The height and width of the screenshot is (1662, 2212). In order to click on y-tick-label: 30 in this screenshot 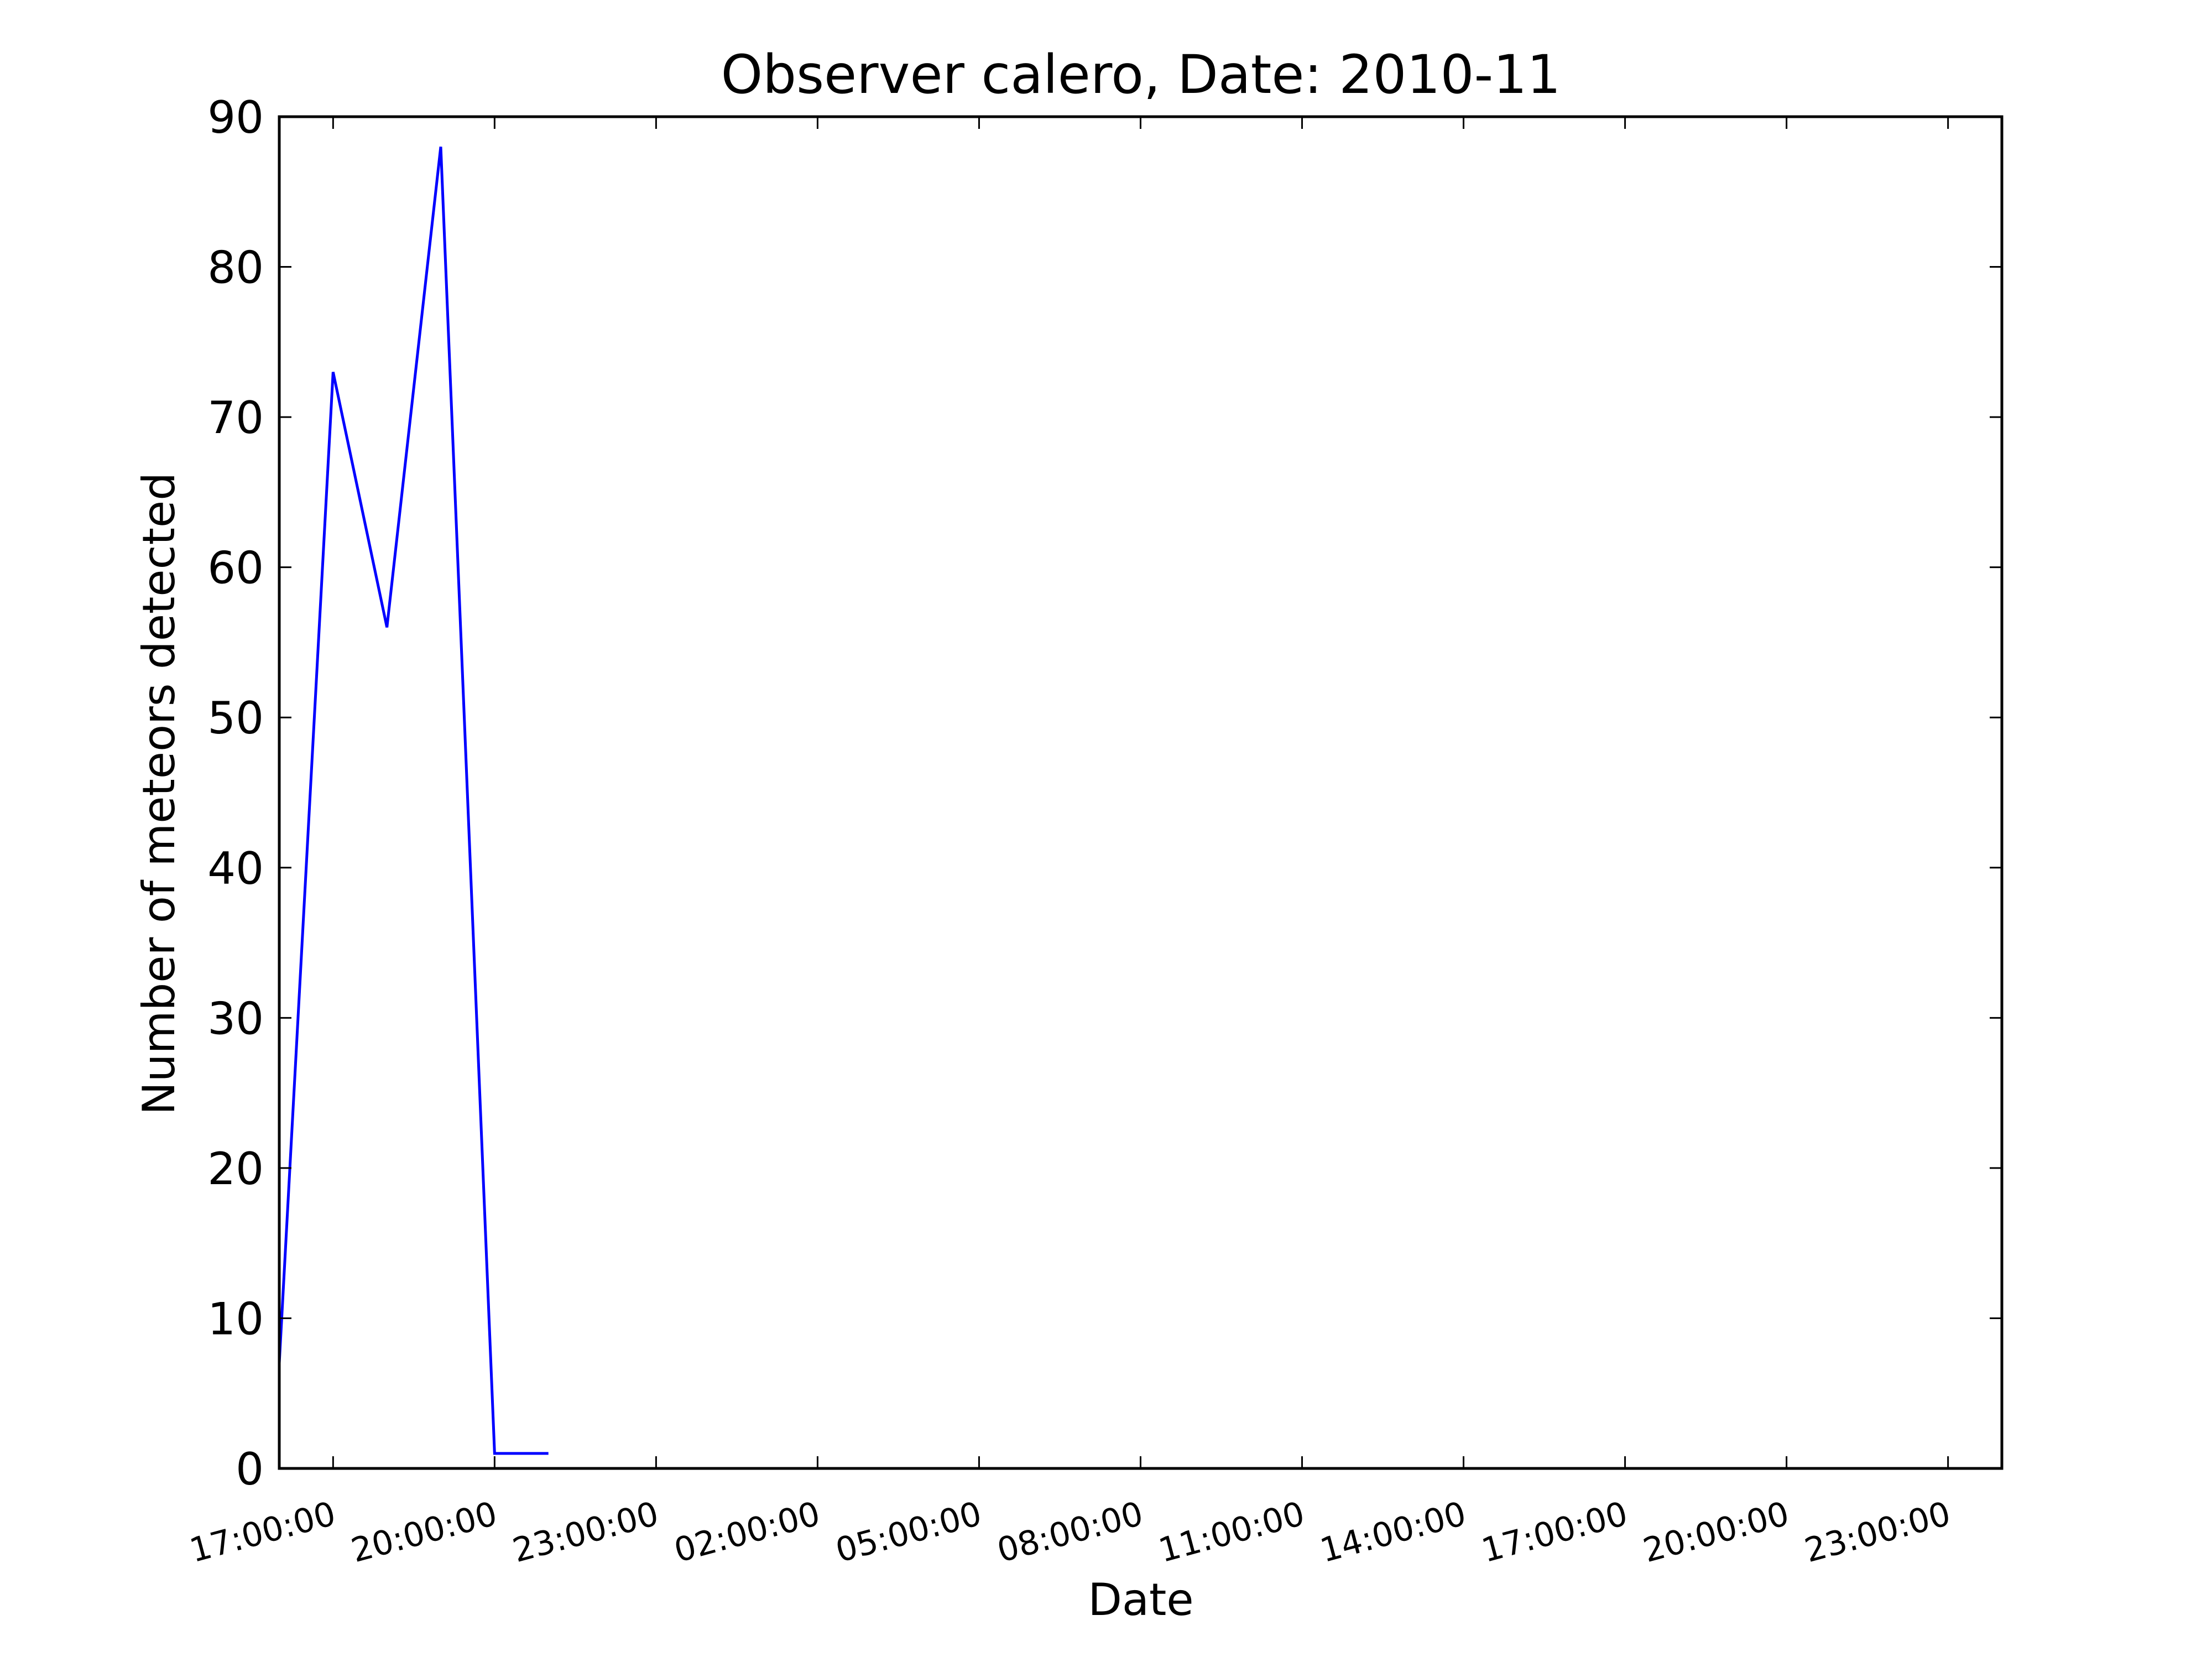, I will do `click(236, 1018)`.